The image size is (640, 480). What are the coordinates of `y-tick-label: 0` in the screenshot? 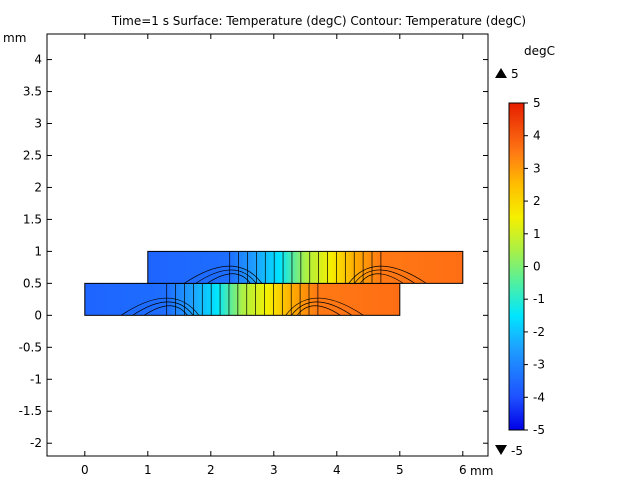 It's located at (38, 315).